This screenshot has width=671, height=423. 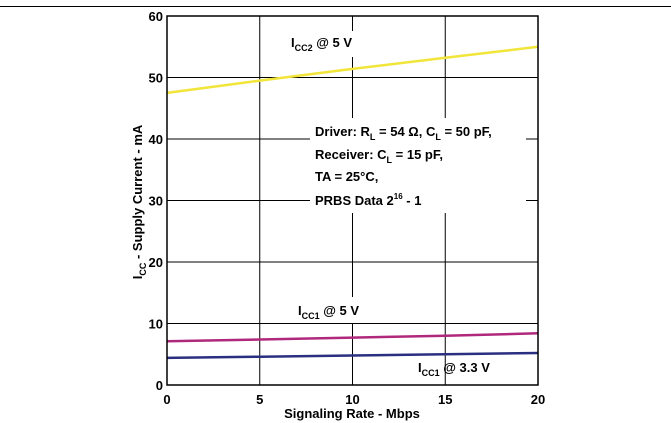 What do you see at coordinates (403, 133) in the screenshot?
I see `conditions-line-driver: Driver: RL = 54 Ω, CL = 50 pF,` at bounding box center [403, 133].